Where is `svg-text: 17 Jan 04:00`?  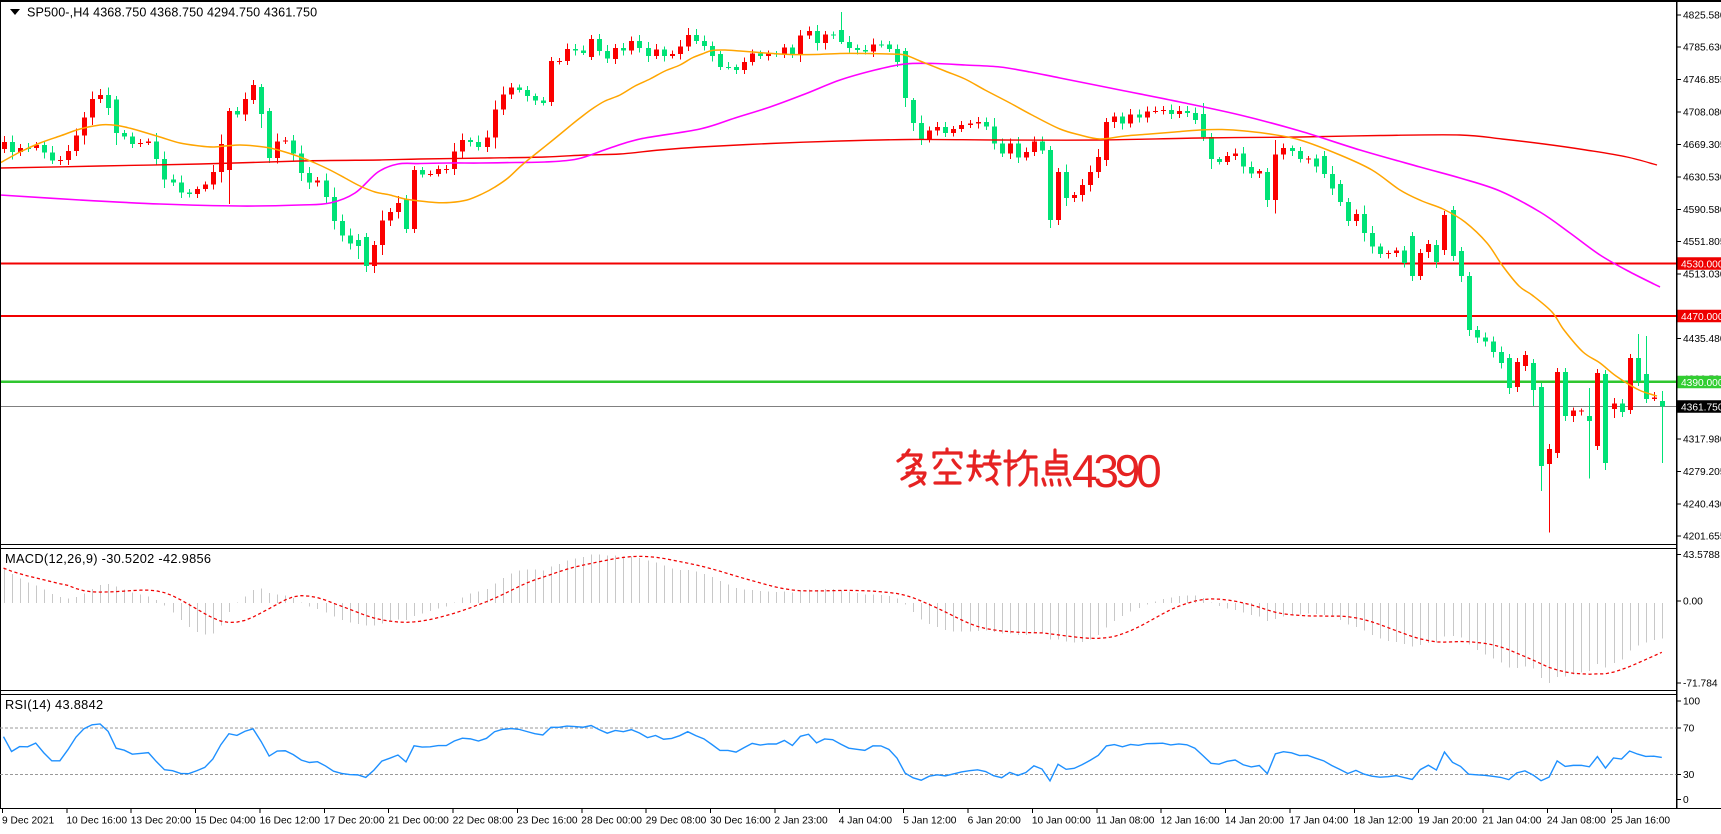 svg-text: 17 Jan 04:00 is located at coordinates (1318, 821).